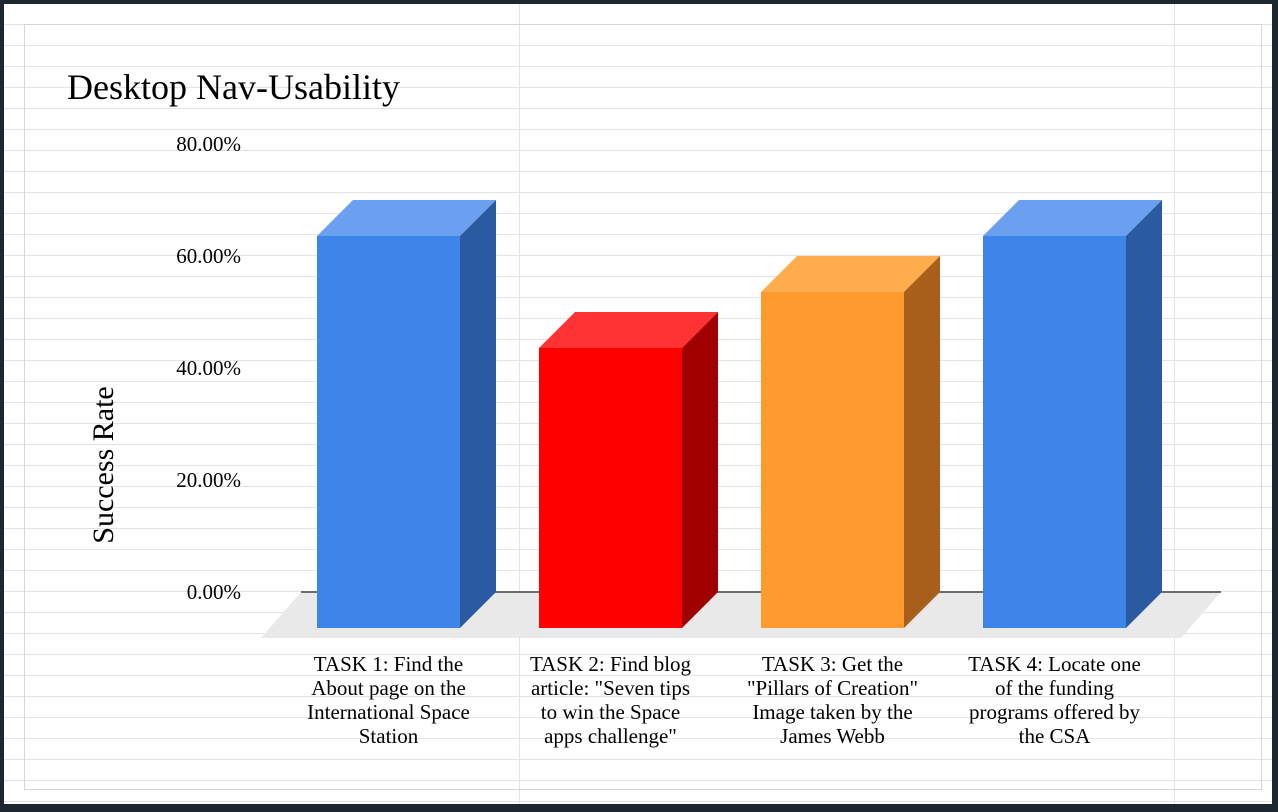 This screenshot has width=1278, height=812. Describe the element at coordinates (741, 615) in the screenshot. I see `floor-plane` at that location.